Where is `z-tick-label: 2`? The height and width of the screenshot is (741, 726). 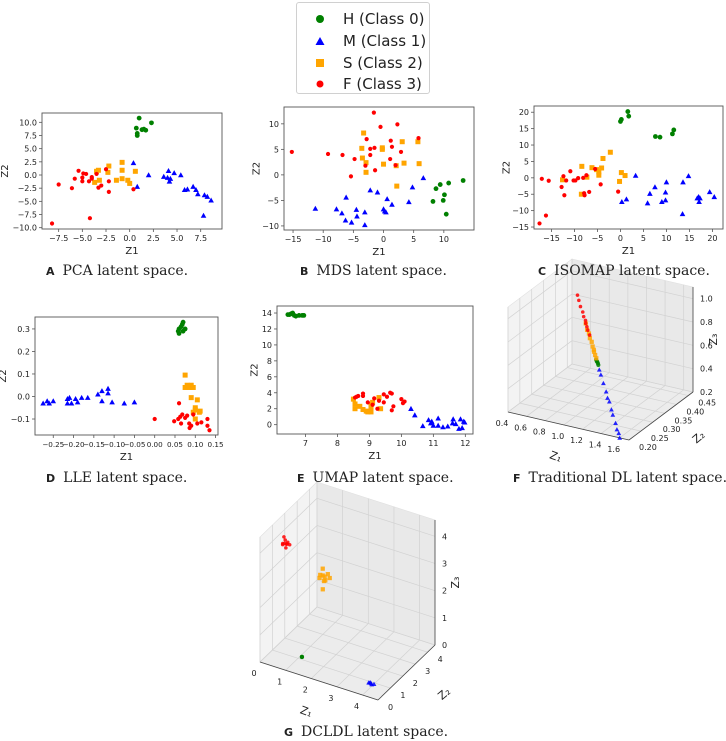
z-tick-label: 2 is located at coordinates (444, 591).